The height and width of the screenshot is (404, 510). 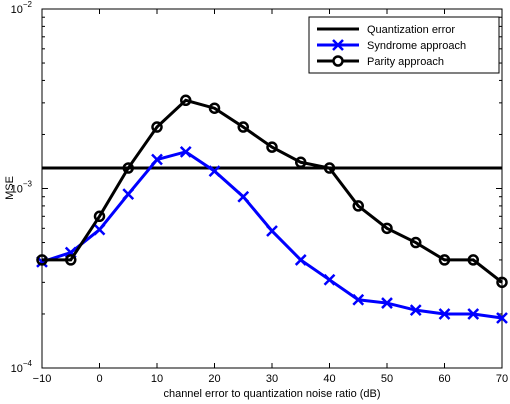 What do you see at coordinates (42, 379) in the screenshot?
I see `x-tick-label: −10` at bounding box center [42, 379].